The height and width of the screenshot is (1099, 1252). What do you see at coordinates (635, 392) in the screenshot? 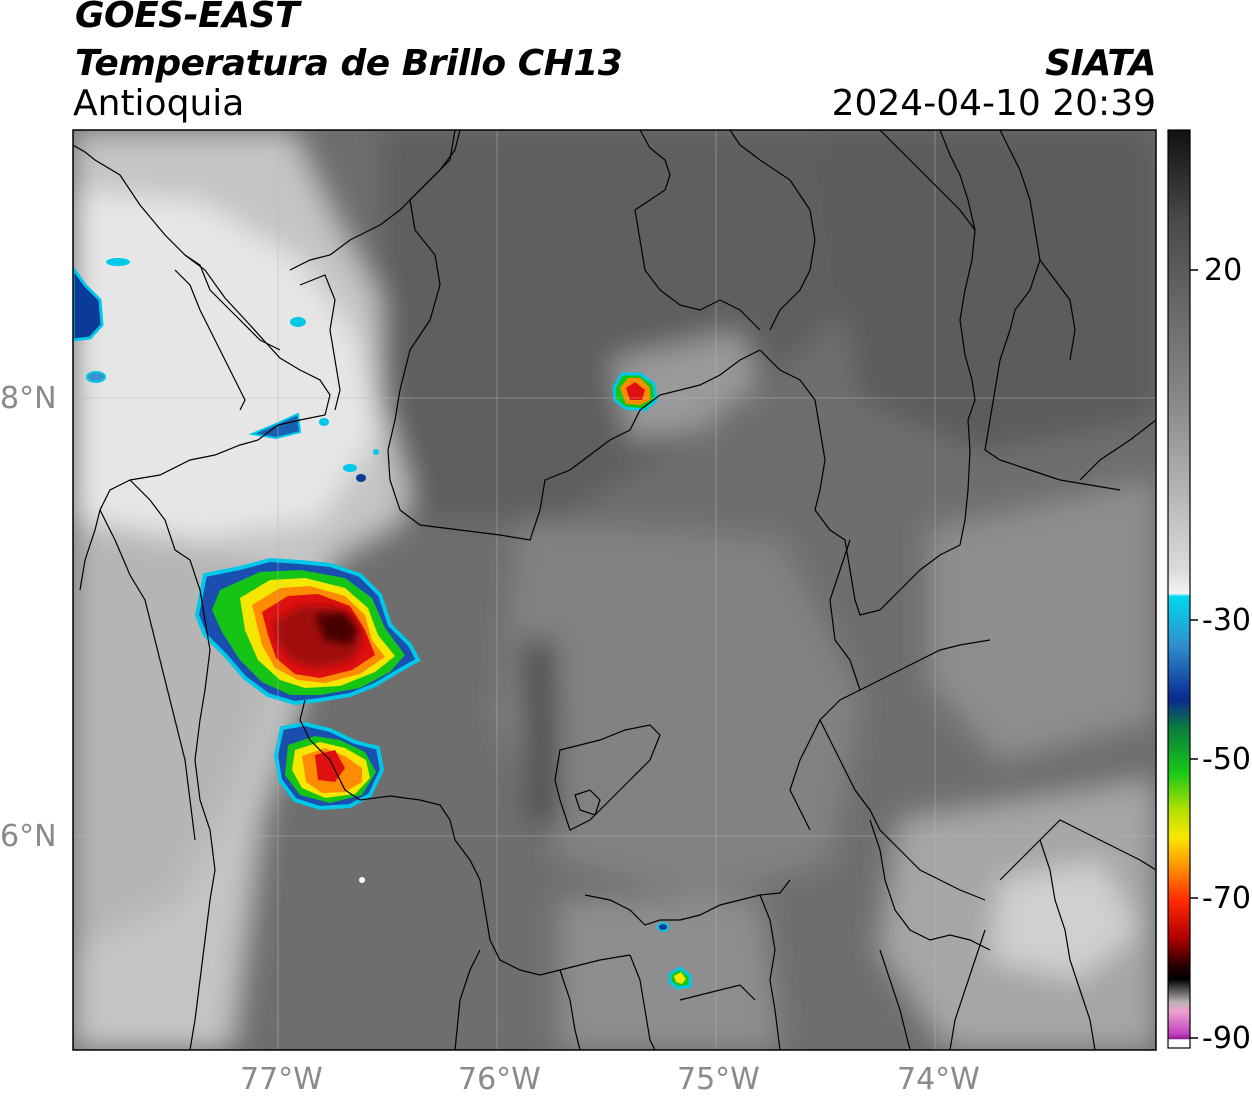
I see `north-cell` at bounding box center [635, 392].